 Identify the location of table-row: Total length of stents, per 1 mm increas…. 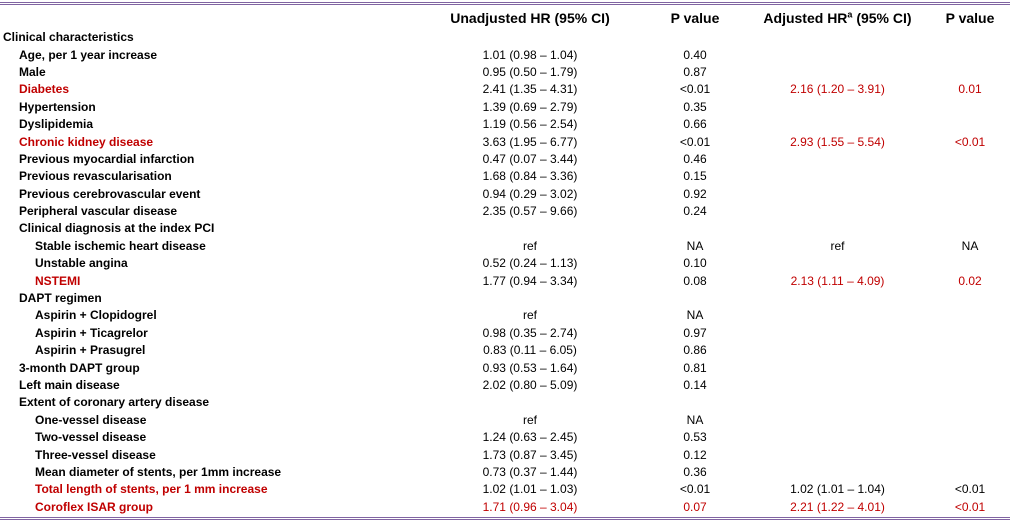
(505, 489).